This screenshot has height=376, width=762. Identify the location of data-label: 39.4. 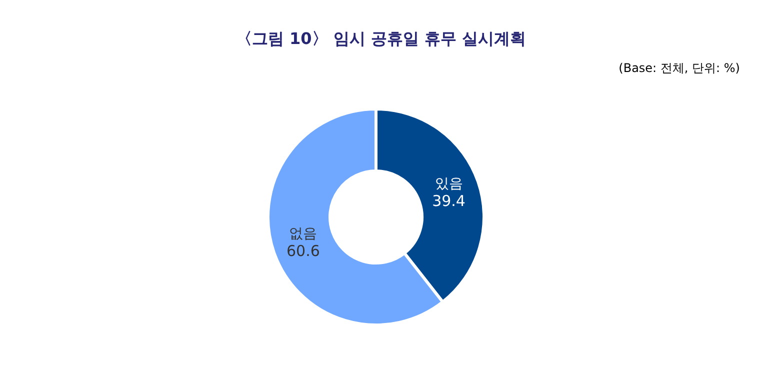
(449, 201).